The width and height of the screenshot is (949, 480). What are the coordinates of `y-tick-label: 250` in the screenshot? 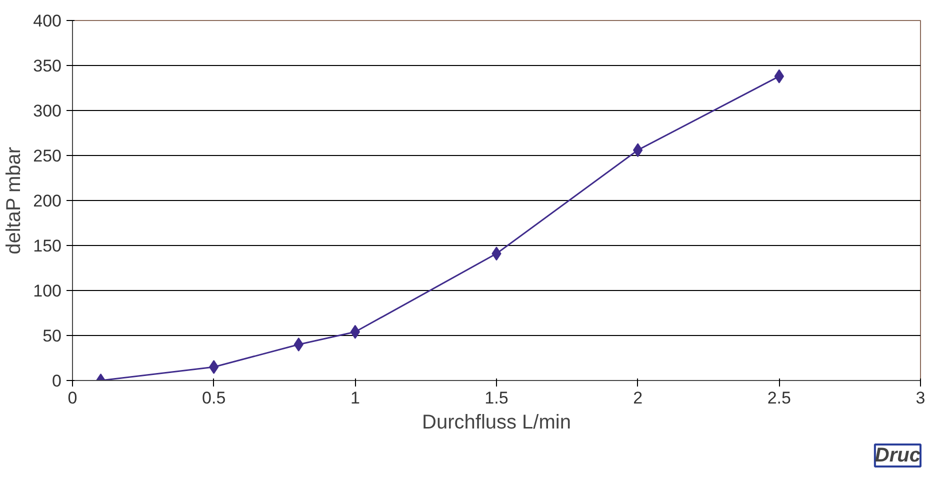 It's located at (47, 156).